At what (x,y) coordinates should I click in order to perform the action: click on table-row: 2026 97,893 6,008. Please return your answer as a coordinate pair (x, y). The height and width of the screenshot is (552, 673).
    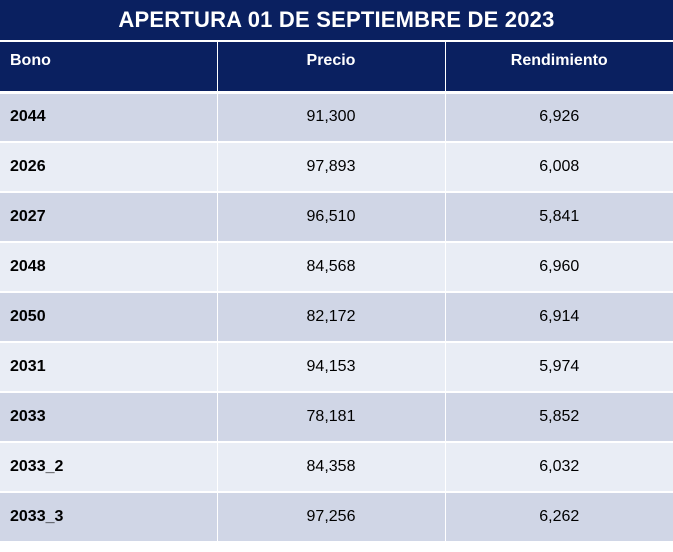
    Looking at the image, I should click on (336, 167).